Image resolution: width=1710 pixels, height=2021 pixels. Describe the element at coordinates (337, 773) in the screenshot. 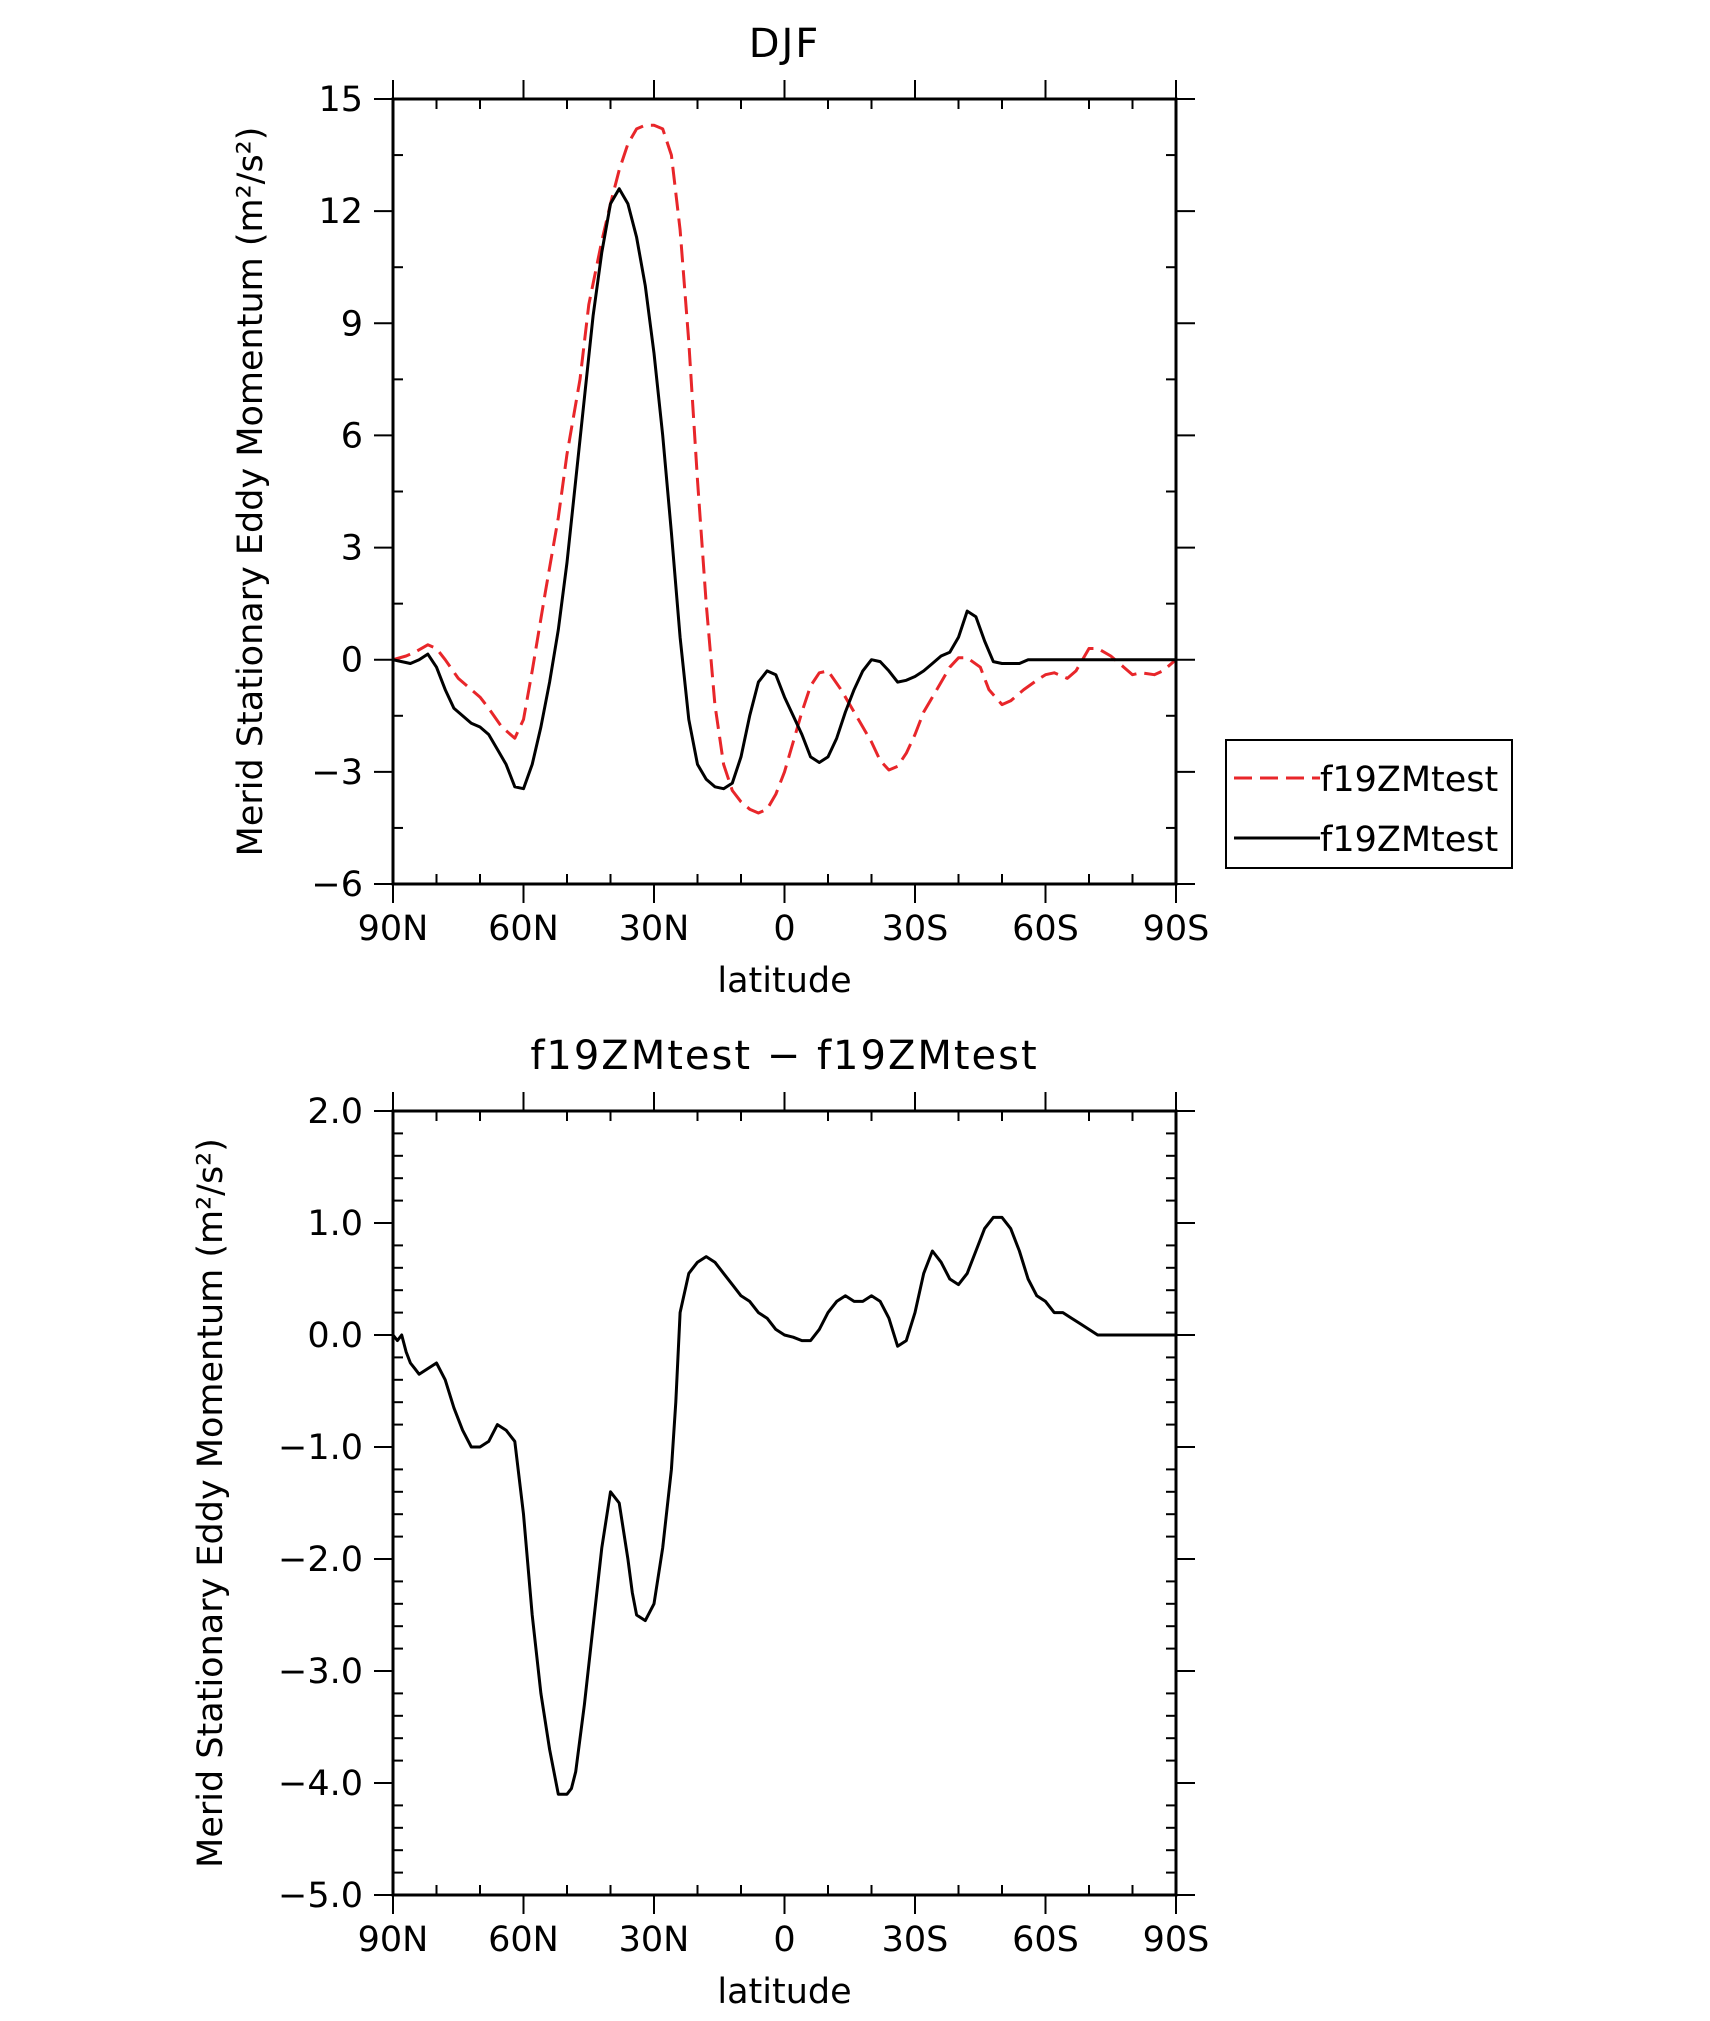

I see `y-tick-label: −3` at that location.